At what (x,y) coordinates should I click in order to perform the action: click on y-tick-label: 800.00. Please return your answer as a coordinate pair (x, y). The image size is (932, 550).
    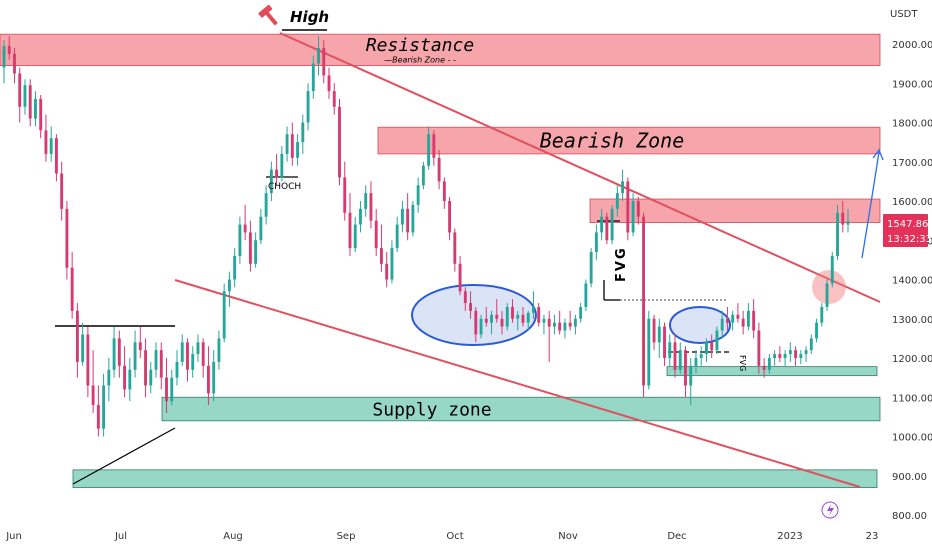
    Looking at the image, I should click on (909, 516).